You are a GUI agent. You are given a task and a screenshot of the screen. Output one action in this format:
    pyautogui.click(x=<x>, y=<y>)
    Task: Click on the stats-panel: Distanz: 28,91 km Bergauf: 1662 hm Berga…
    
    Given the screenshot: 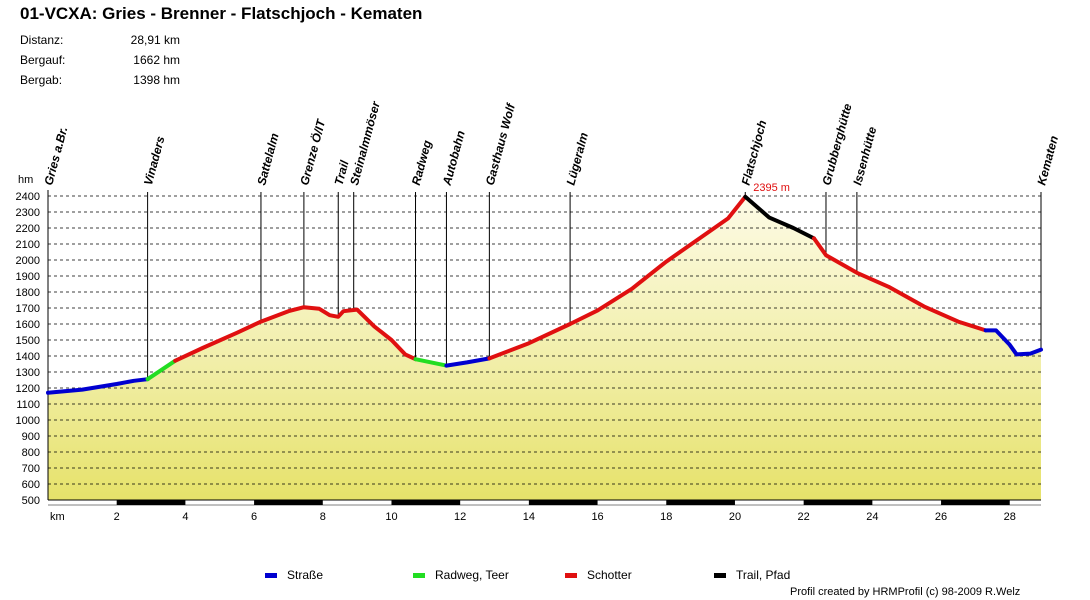 What is the action you would take?
    pyautogui.click(x=100, y=60)
    